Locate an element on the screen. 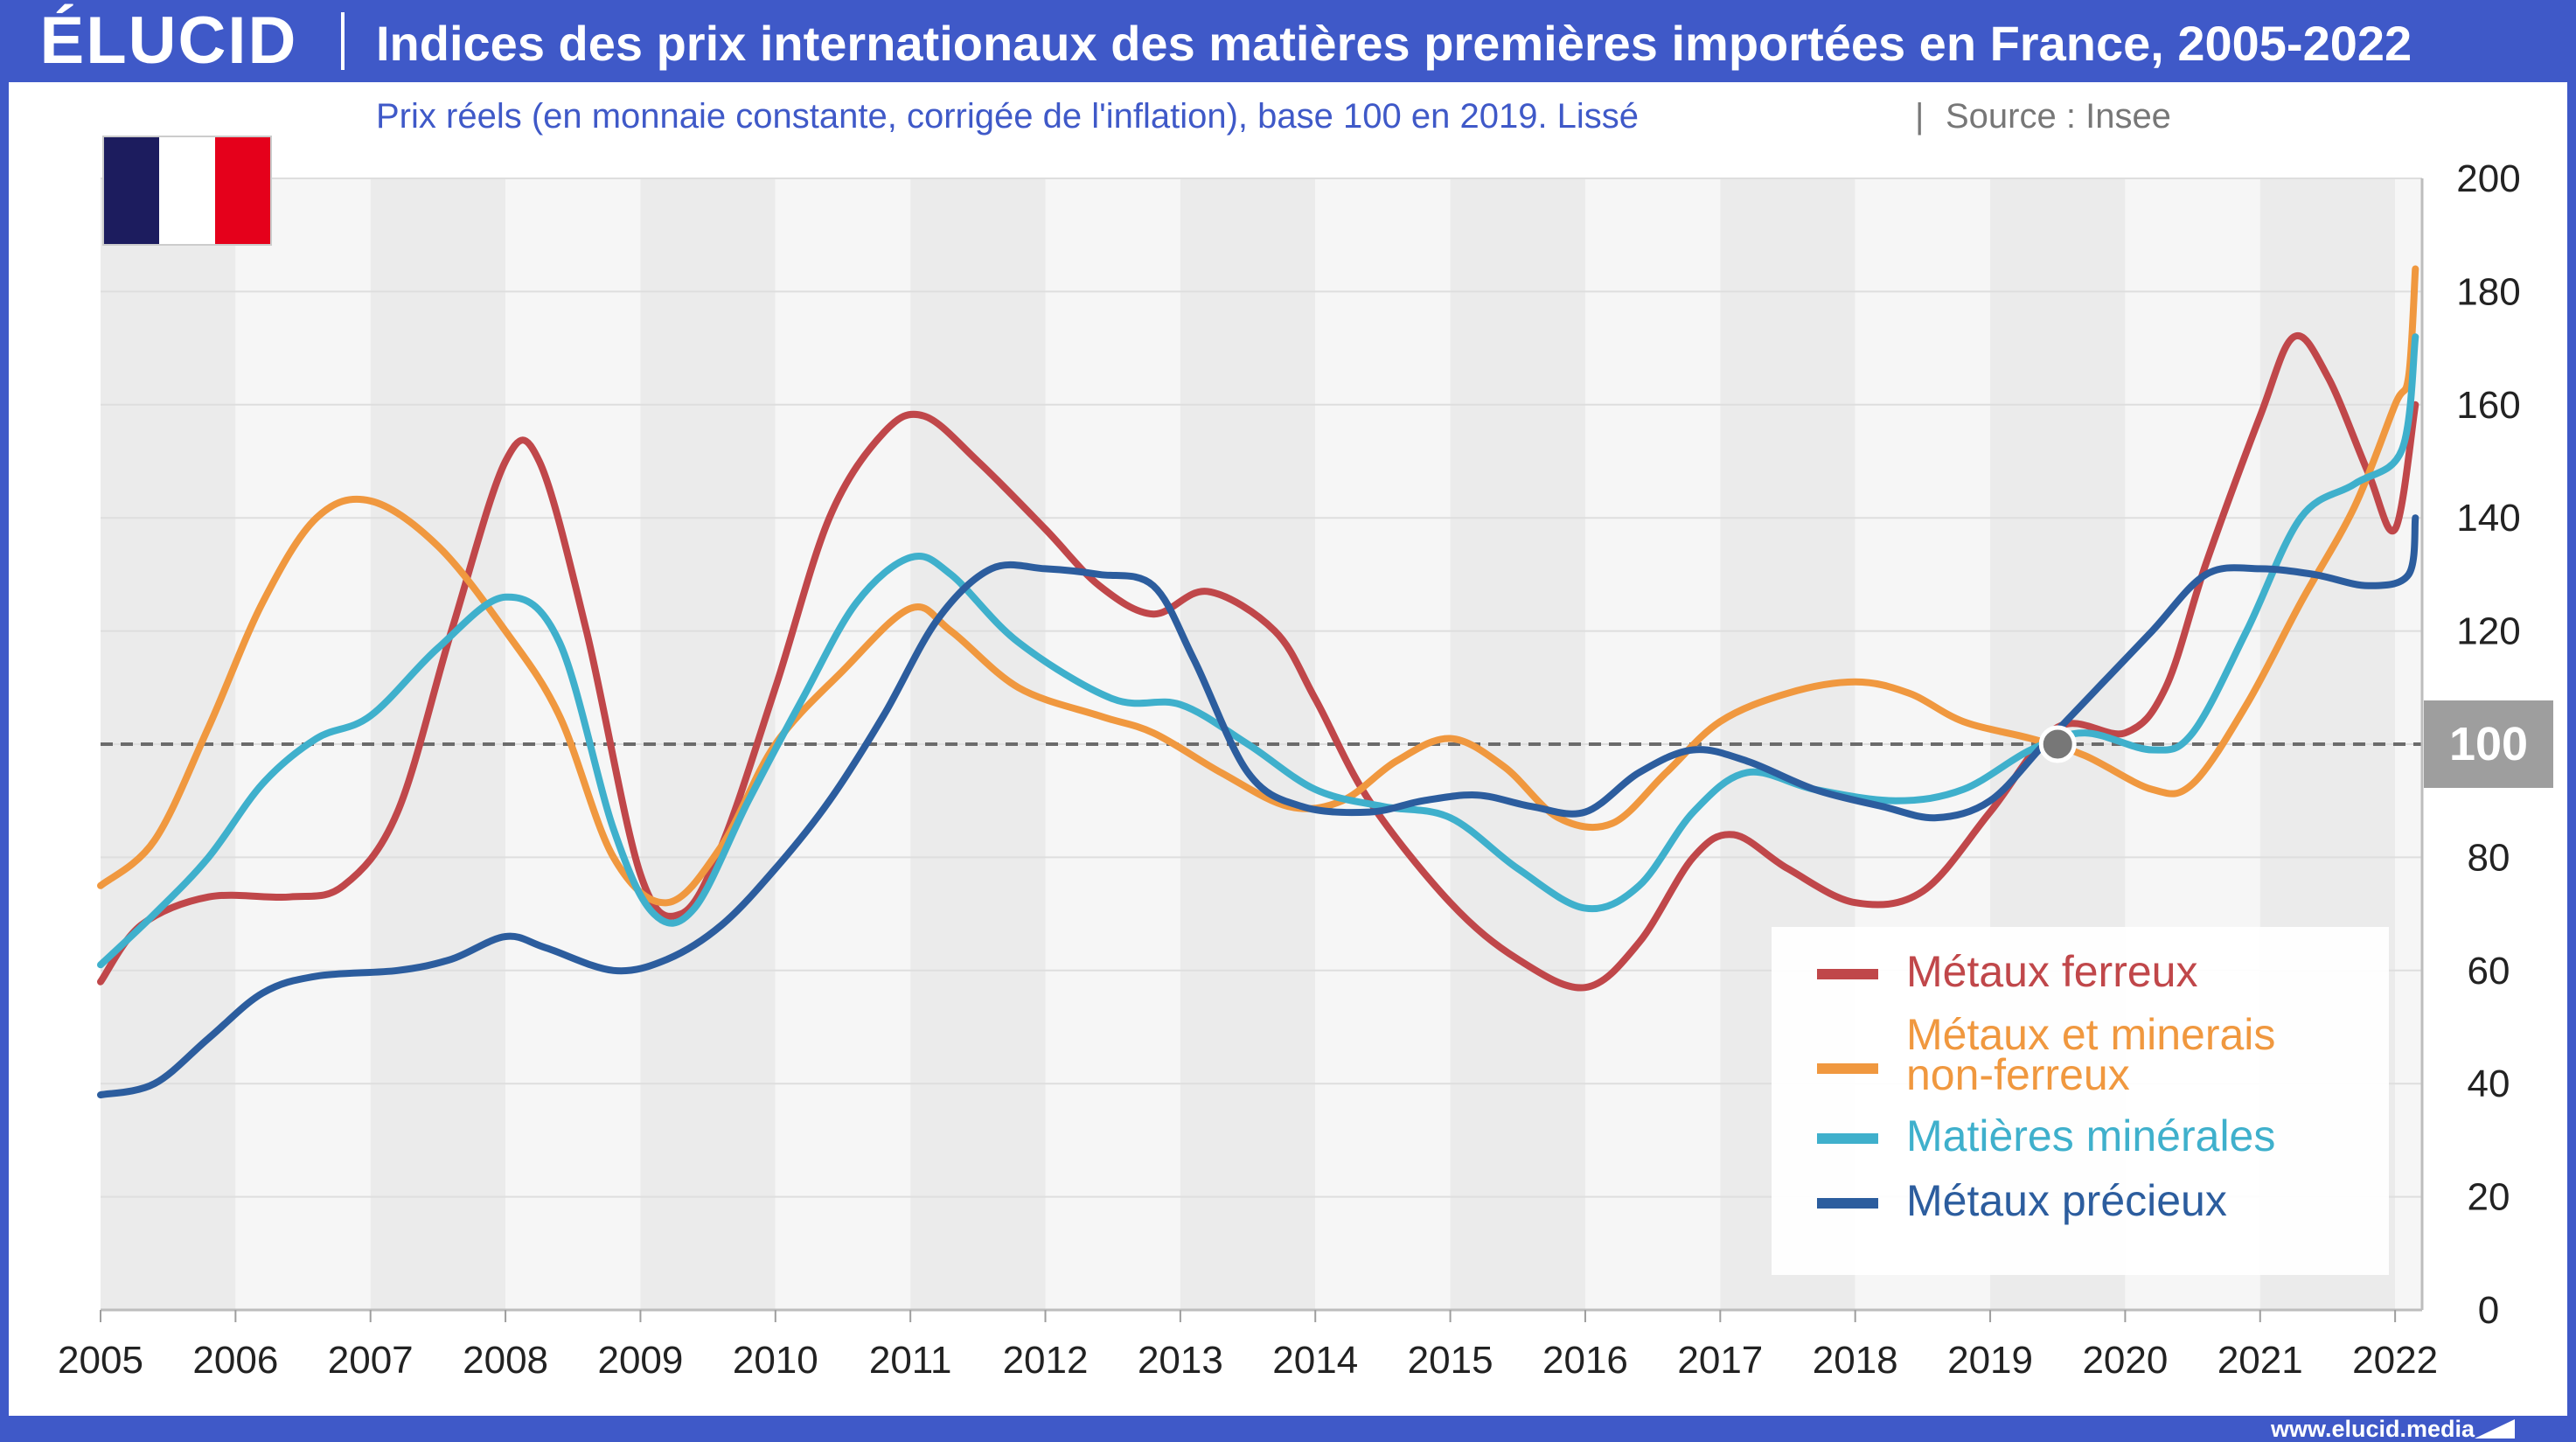 Image resolution: width=2576 pixels, height=1442 pixels. x-tick-label: 2021 is located at coordinates (2260, 1360).